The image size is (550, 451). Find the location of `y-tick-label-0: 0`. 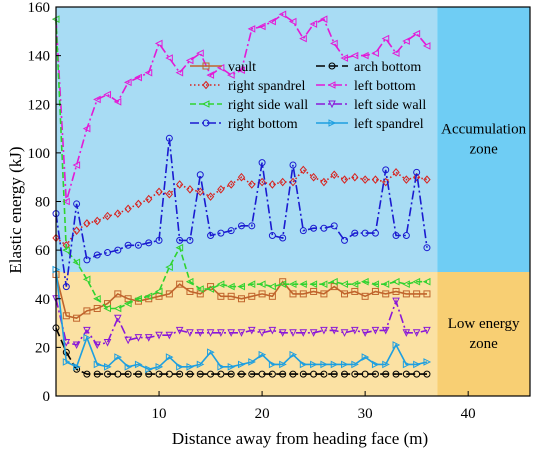

y-tick-label-0: 0 is located at coordinates (47, 397).